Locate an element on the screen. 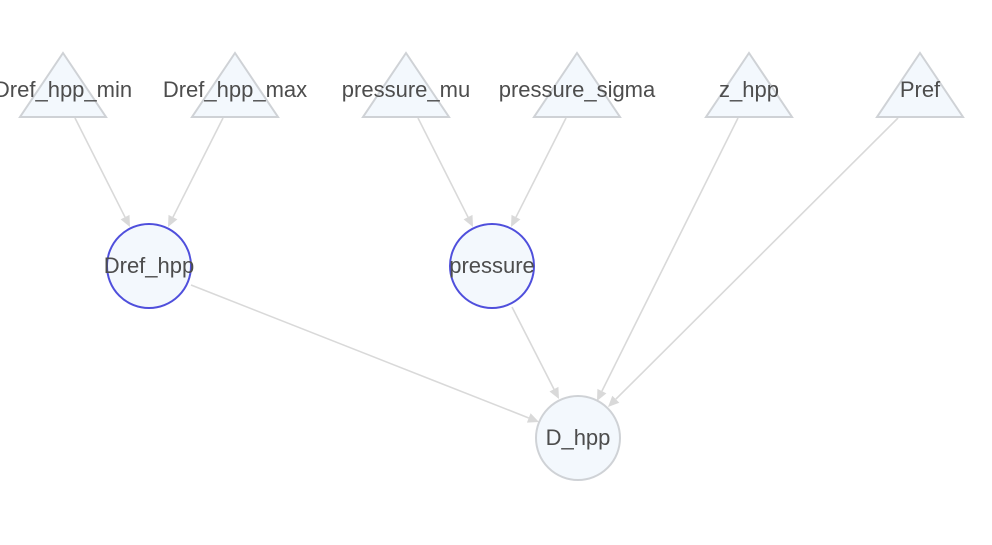 The width and height of the screenshot is (992, 545). edge-Dref_hpp-to-D_hpp is located at coordinates (364, 353).